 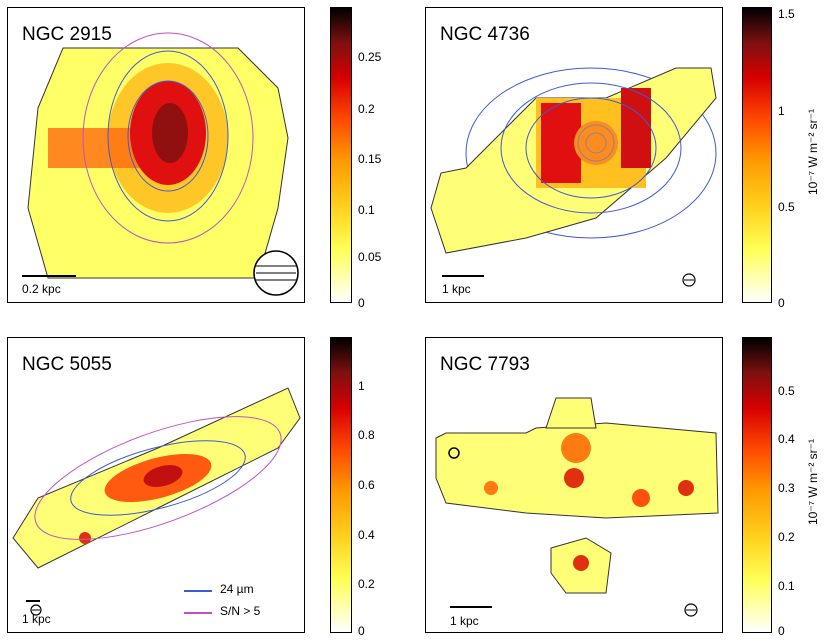 What do you see at coordinates (757, 155) in the screenshot?
I see `colorbar-ngc4736` at bounding box center [757, 155].